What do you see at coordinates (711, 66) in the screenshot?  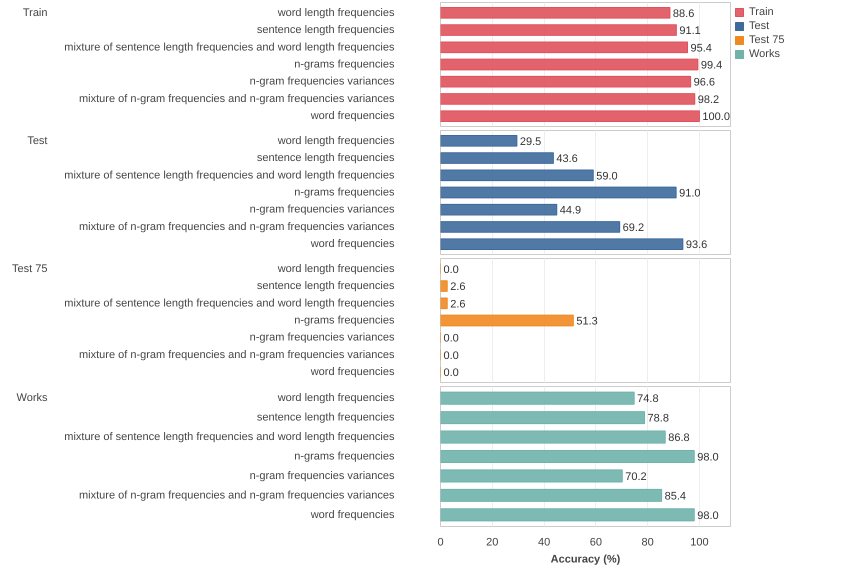 I see `data-label: 99.4` at bounding box center [711, 66].